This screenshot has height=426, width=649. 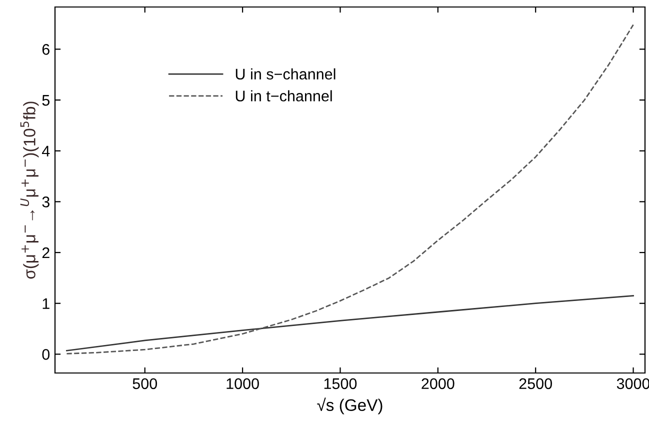 What do you see at coordinates (535, 384) in the screenshot?
I see `x-tick-label: 2500` at bounding box center [535, 384].